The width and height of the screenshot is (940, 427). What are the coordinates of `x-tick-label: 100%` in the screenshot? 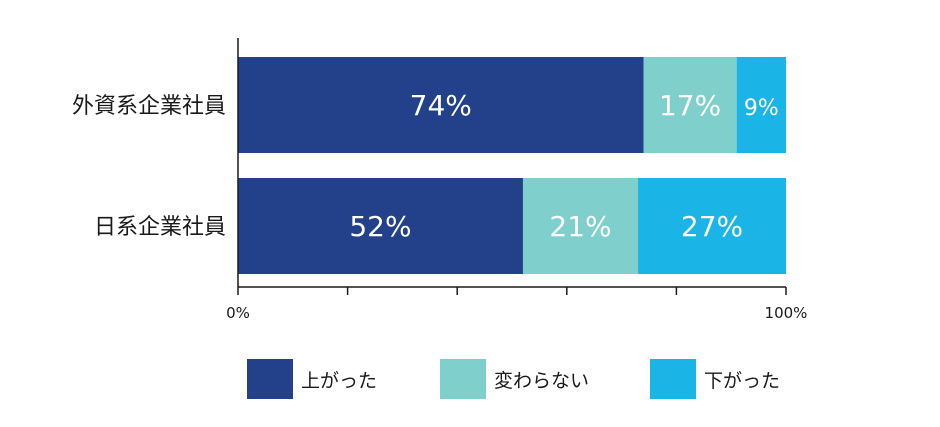 It's located at (786, 313).